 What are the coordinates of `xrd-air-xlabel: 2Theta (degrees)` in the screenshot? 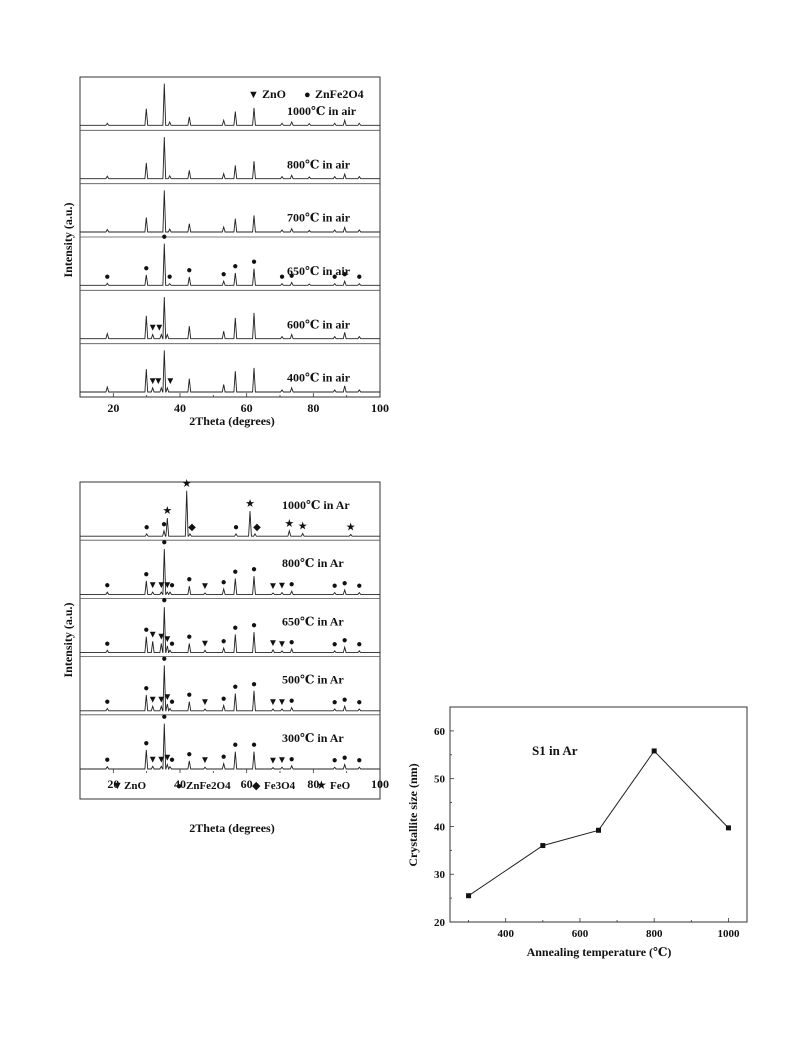 It's located at (231, 421).